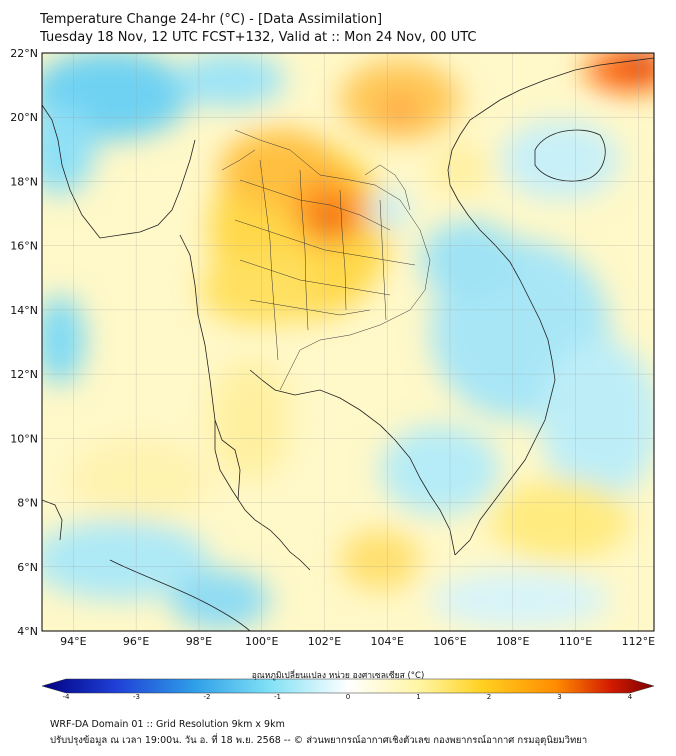 This screenshot has height=756, width=676. I want to click on colorbar-tick-label: 4, so click(630, 697).